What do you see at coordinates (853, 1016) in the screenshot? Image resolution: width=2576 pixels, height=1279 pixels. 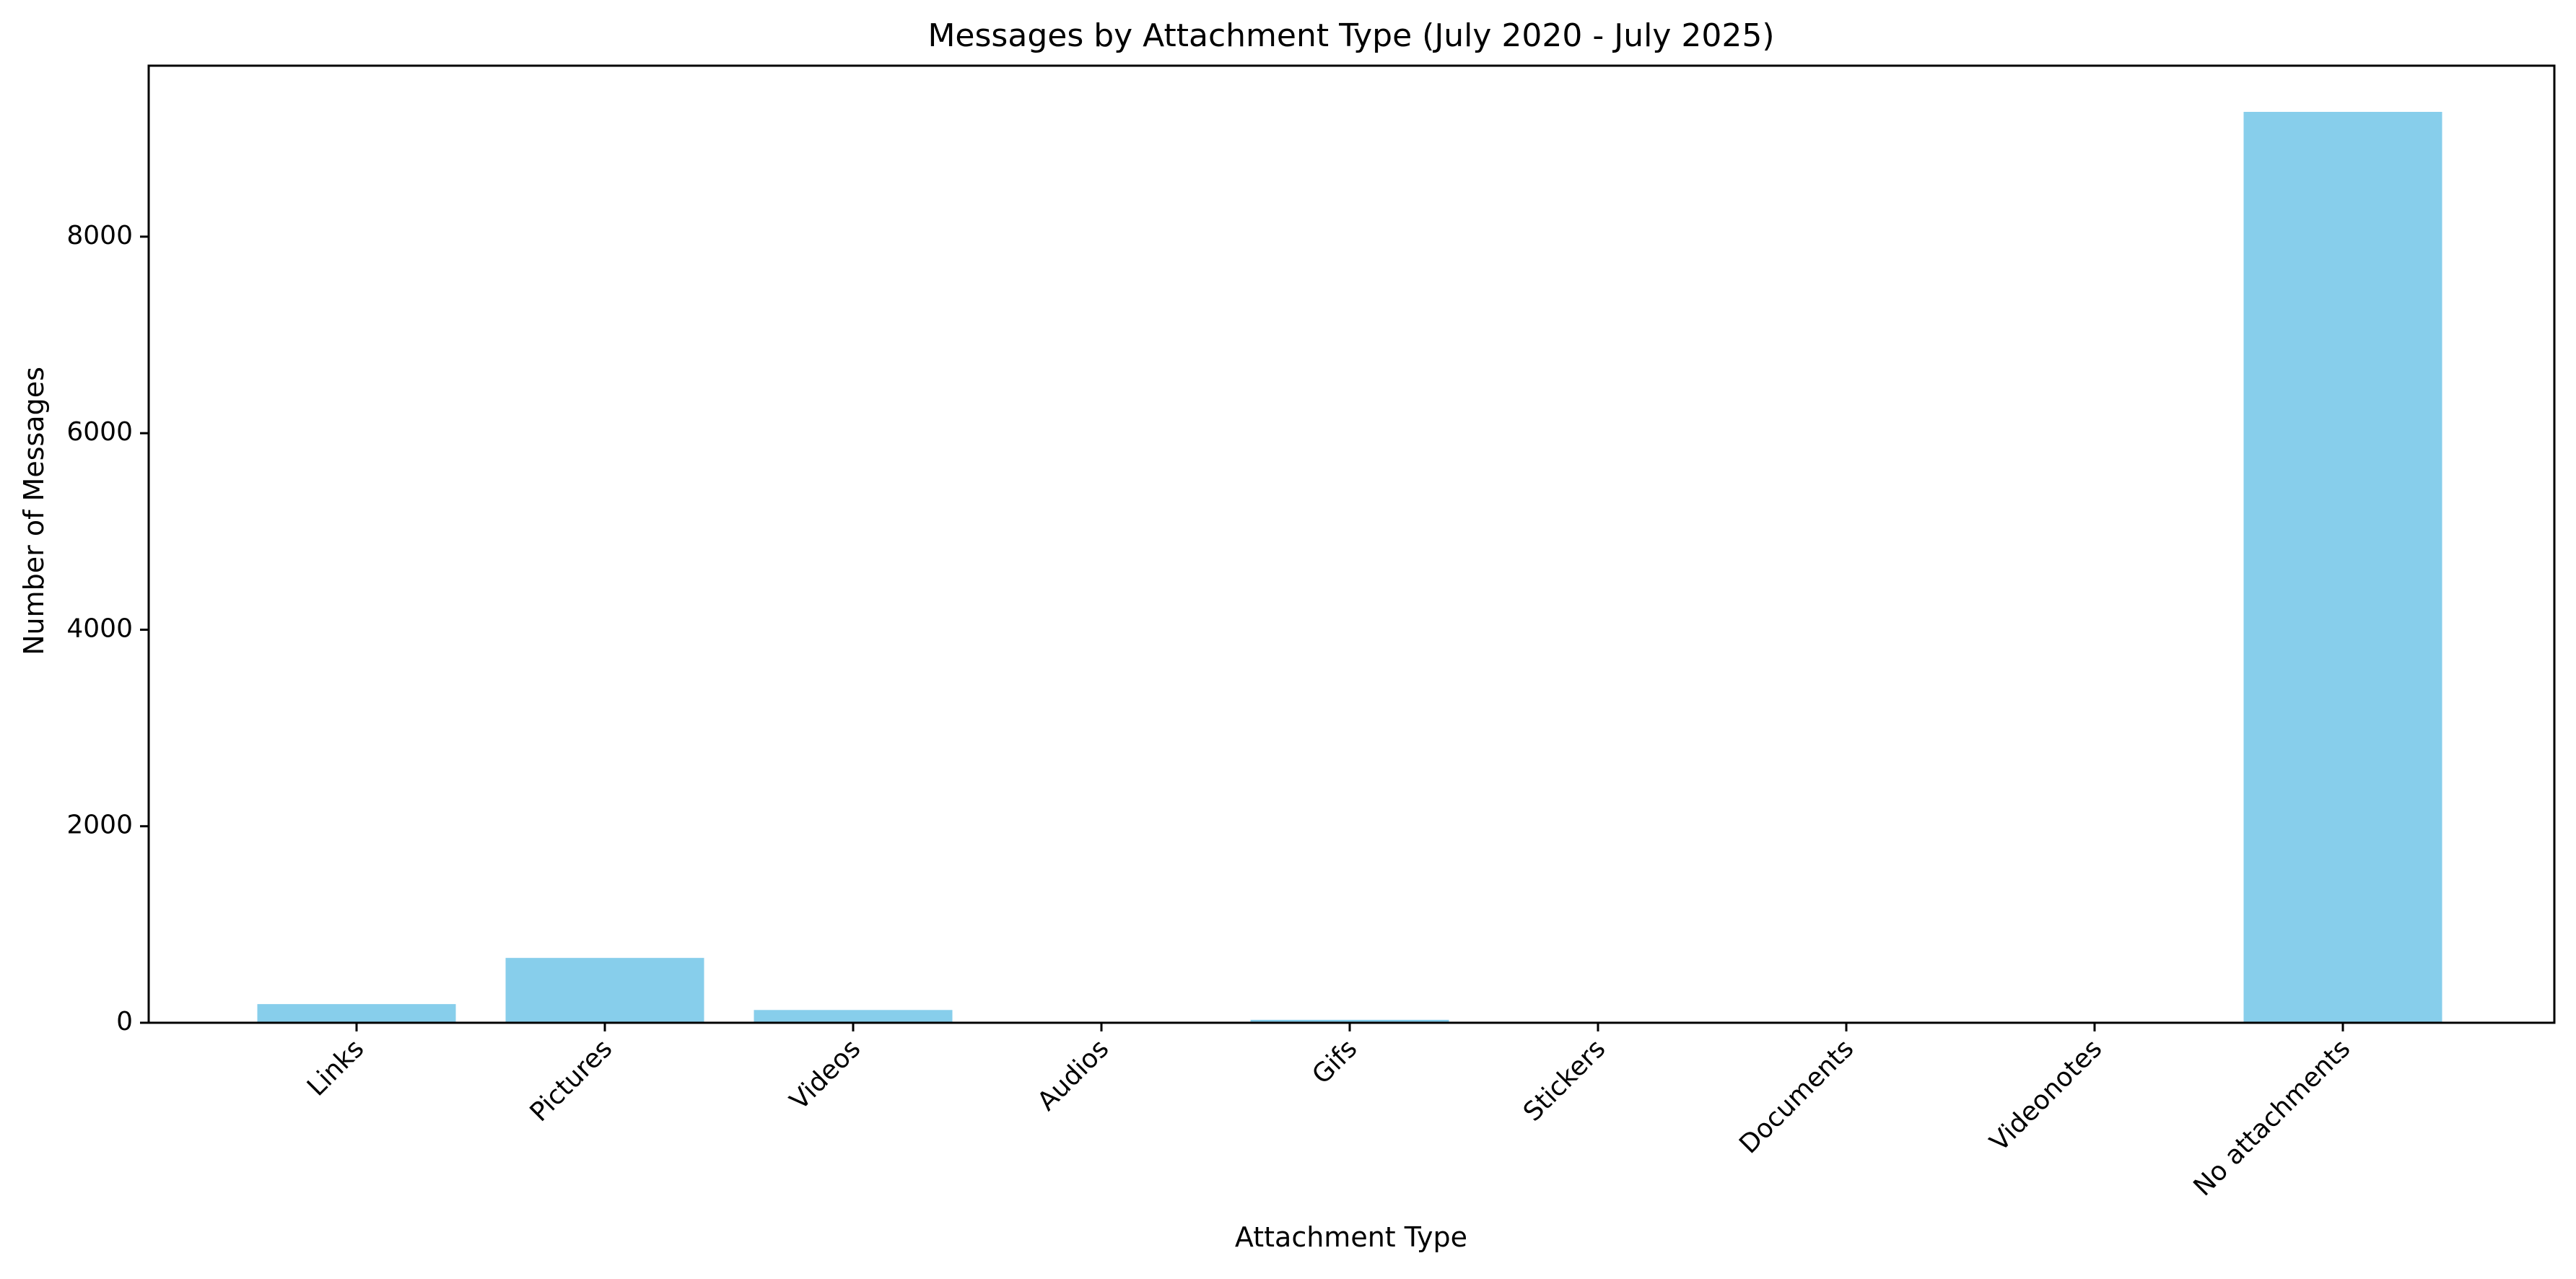 I see `bar-videos` at bounding box center [853, 1016].